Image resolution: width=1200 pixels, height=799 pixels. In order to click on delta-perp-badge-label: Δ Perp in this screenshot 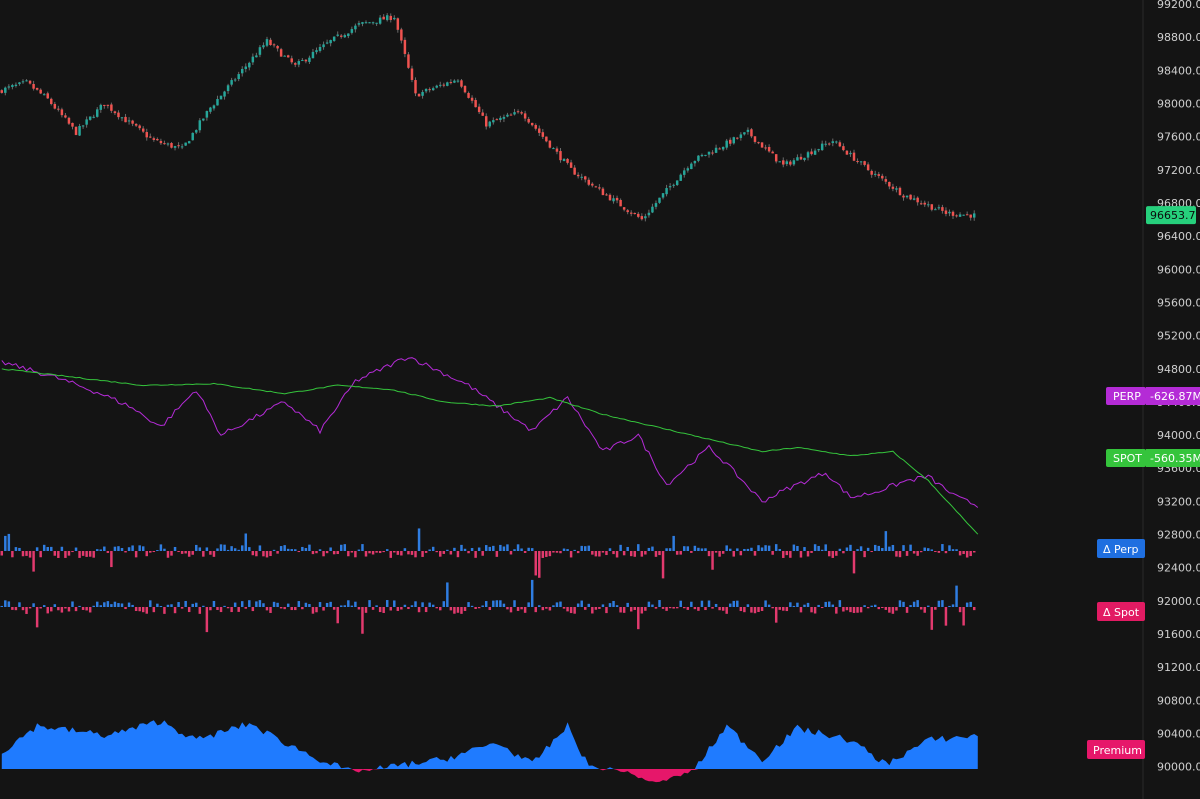, I will do `click(1121, 549)`.